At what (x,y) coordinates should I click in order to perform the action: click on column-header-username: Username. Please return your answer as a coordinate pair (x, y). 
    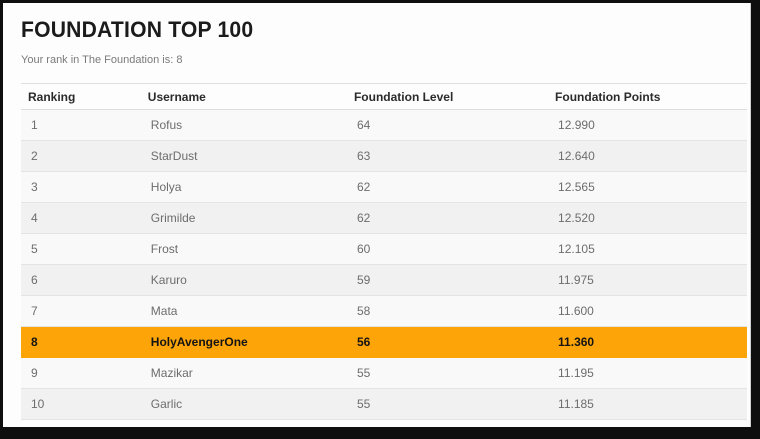
    Looking at the image, I should click on (176, 96).